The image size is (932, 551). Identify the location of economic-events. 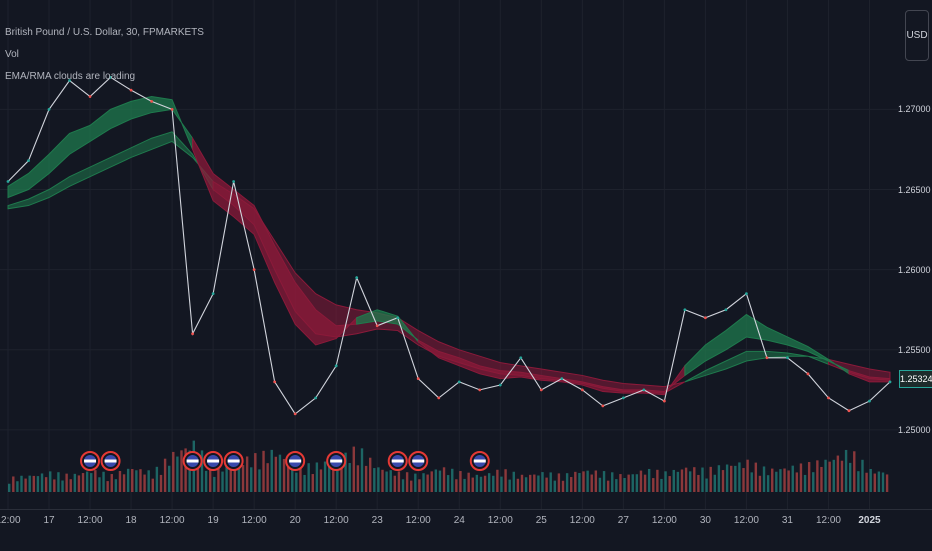
(285, 461).